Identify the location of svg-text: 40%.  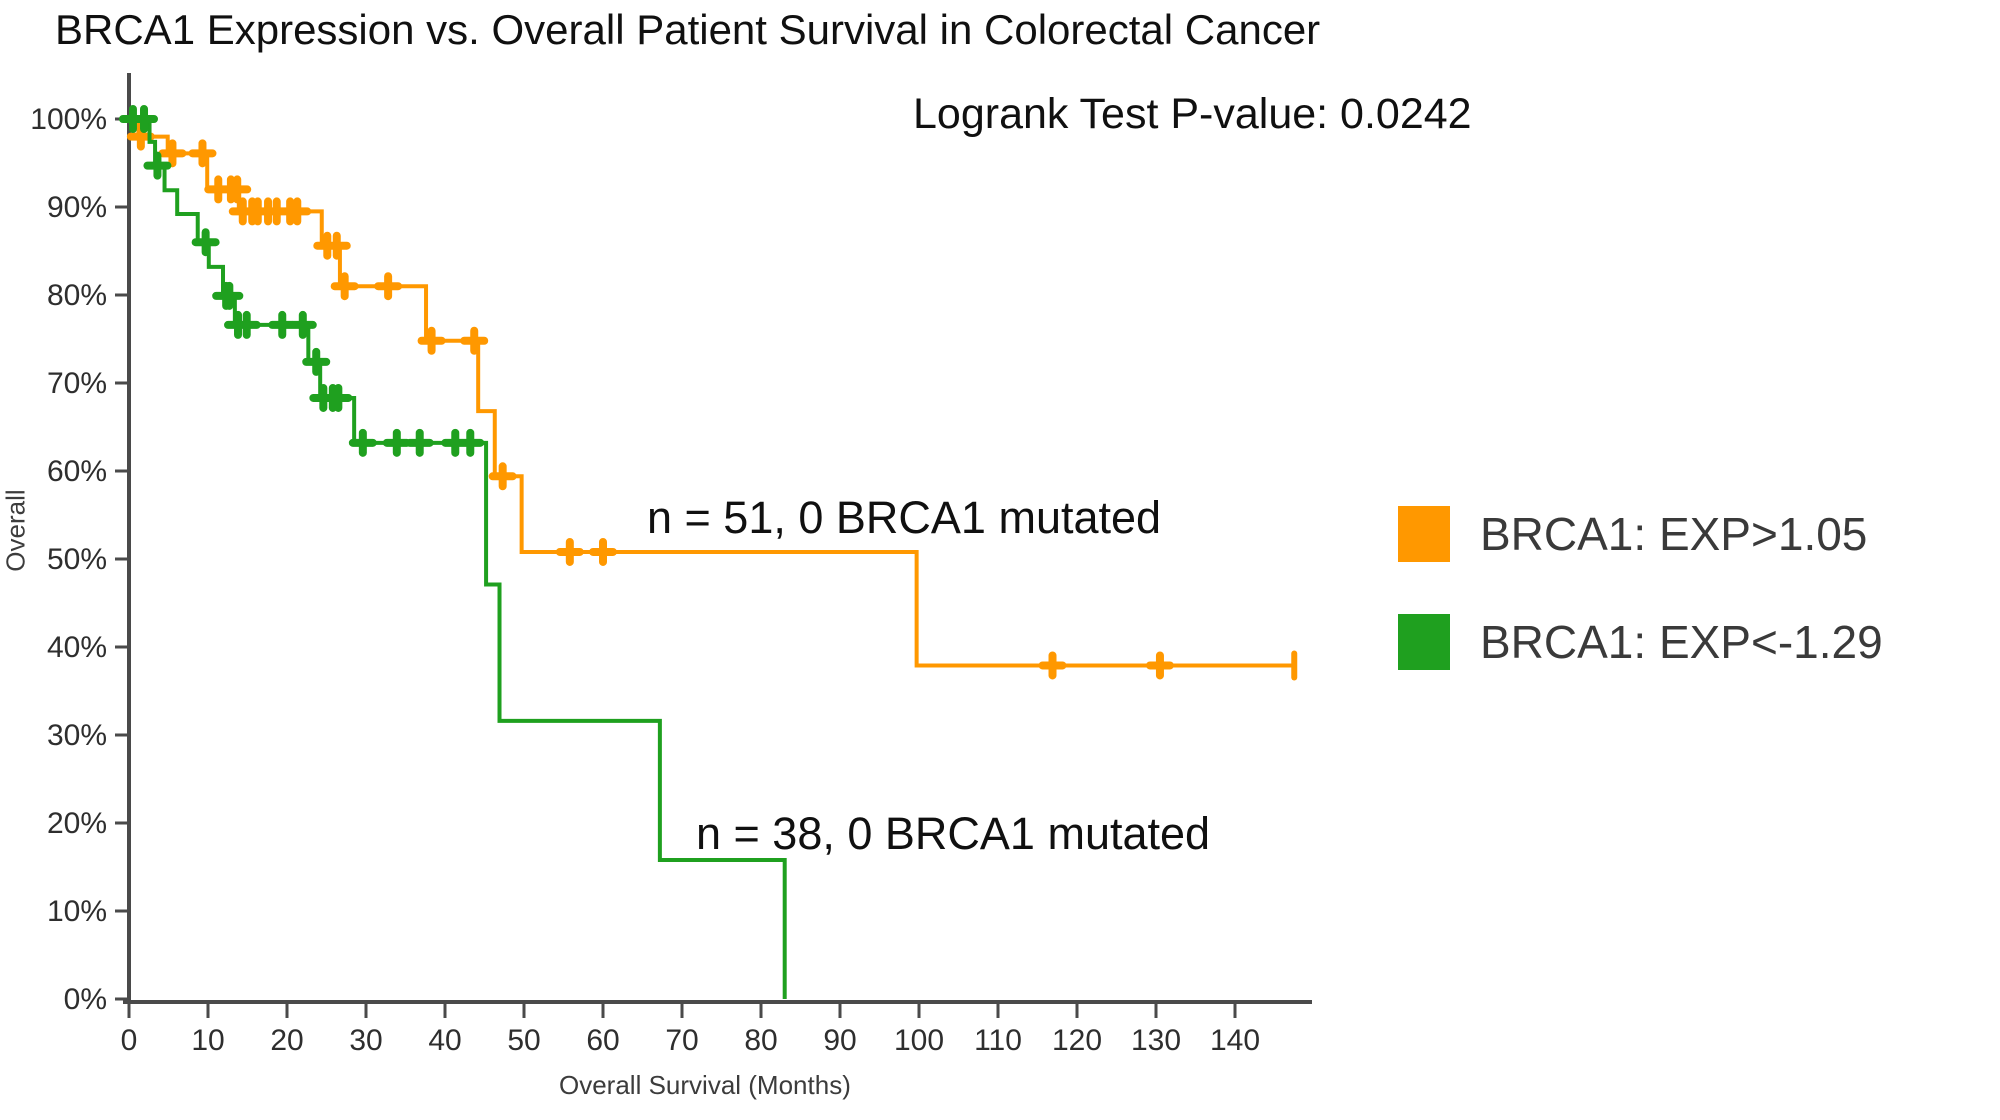
(77, 647).